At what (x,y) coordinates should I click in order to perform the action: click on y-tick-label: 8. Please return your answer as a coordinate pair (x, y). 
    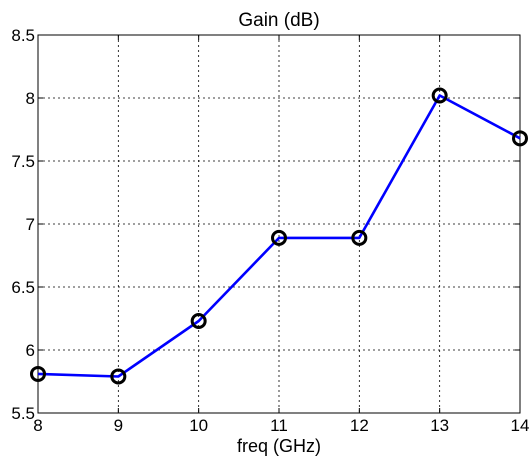
    Looking at the image, I should click on (30, 98).